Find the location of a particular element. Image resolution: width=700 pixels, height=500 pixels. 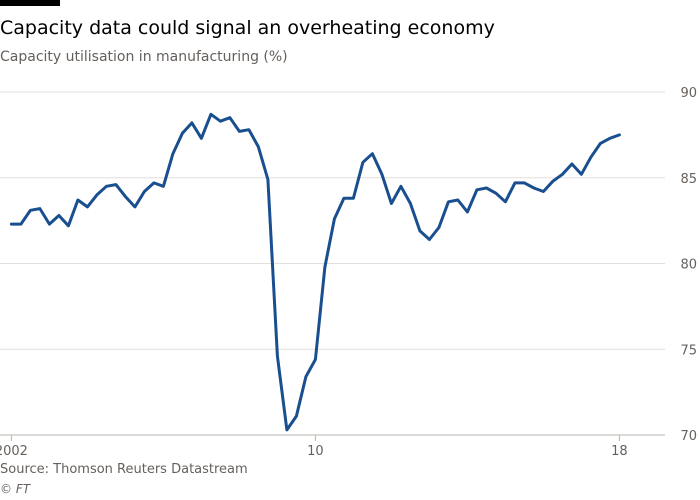

y-tick-label: 70 is located at coordinates (688, 436).